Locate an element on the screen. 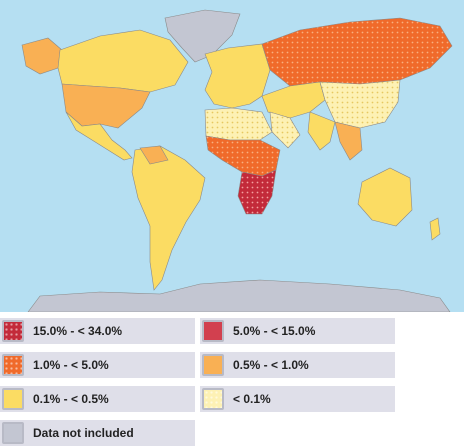 This screenshot has height=446, width=464. legend-label: 1.0% - < 5.0% is located at coordinates (71, 365).